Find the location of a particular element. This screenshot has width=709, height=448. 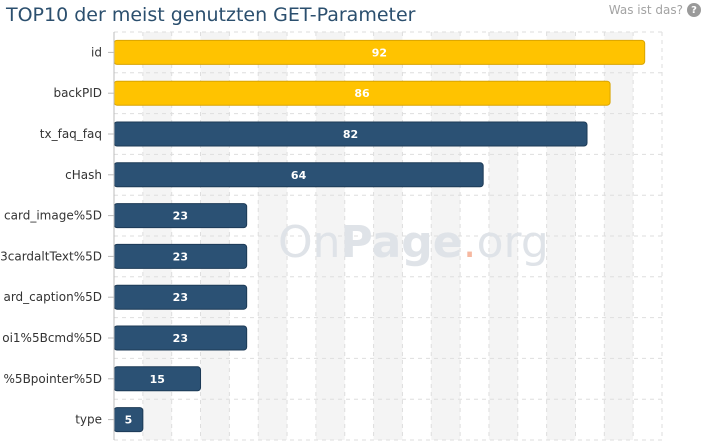

category-label-1: backPID is located at coordinates (77, 93).